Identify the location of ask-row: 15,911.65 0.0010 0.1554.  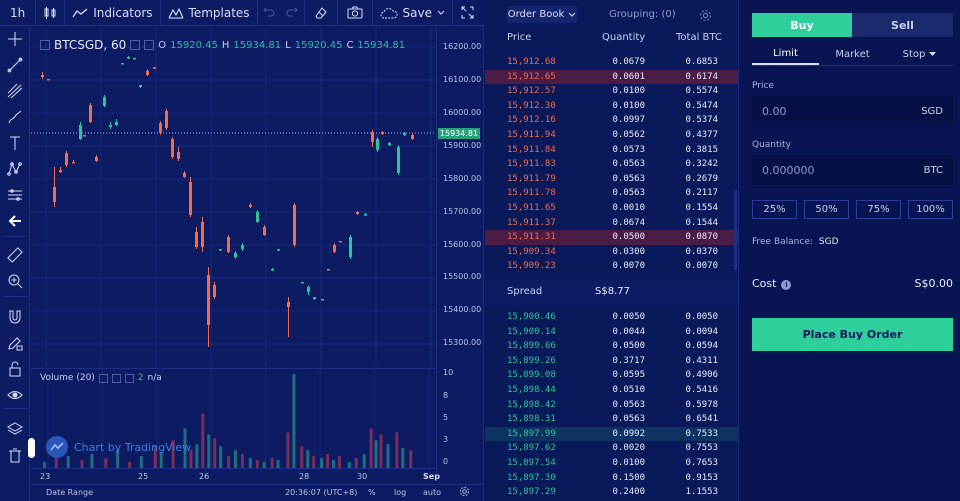
(611, 208).